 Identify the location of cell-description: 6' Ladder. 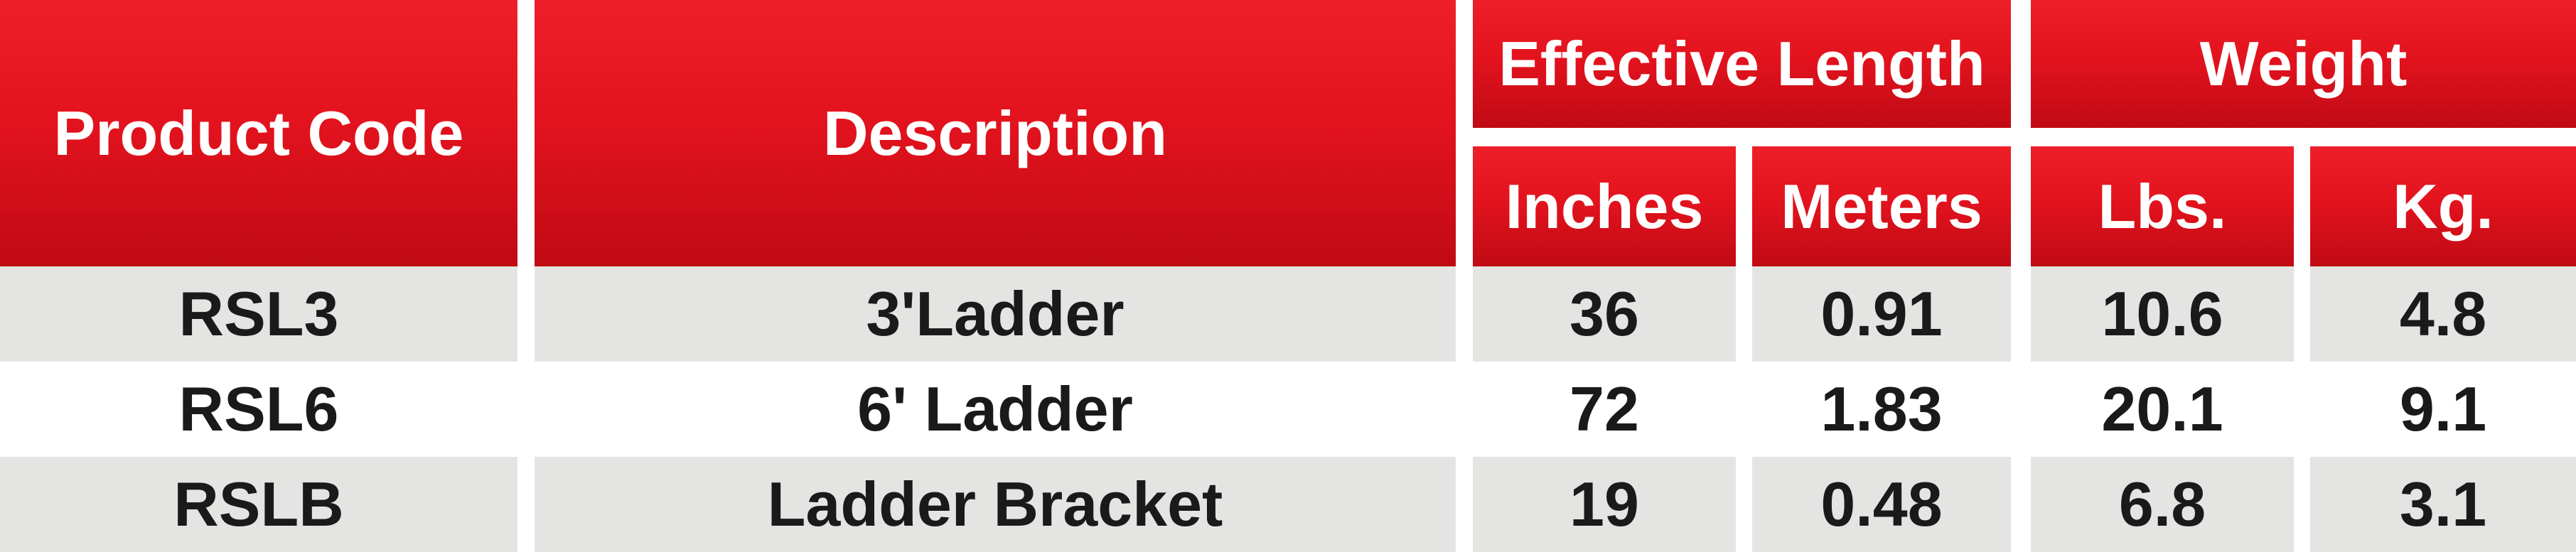
(995, 409).